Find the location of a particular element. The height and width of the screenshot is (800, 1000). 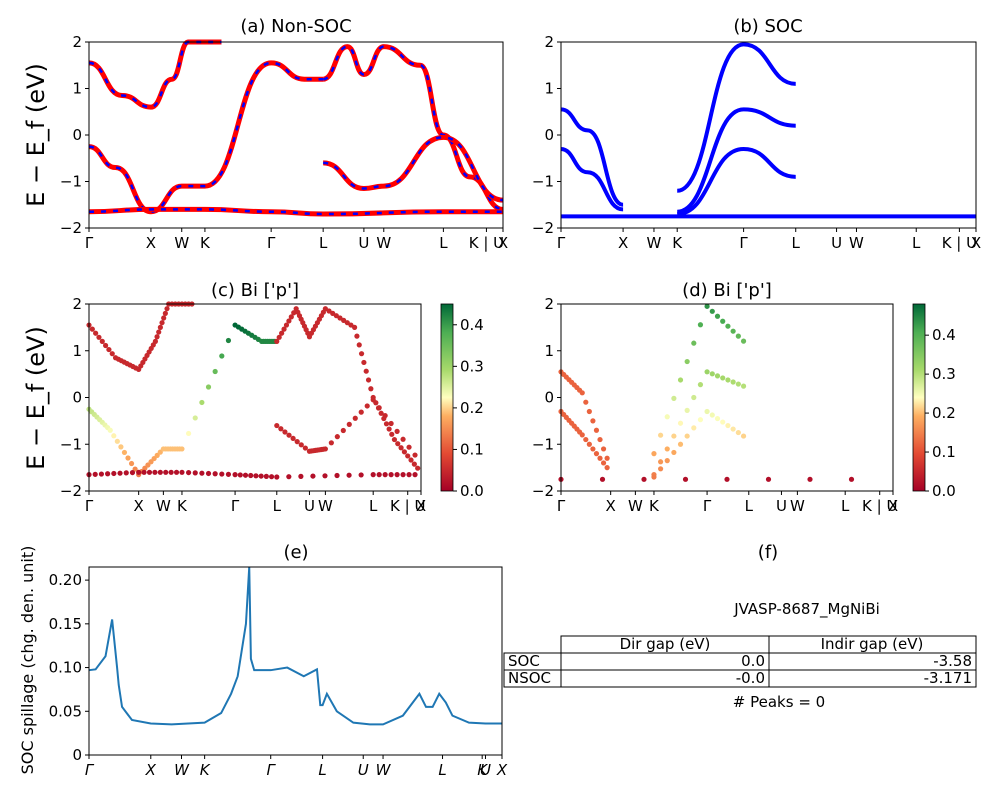

title-d: (d) Bi ['p'] is located at coordinates (727, 290).